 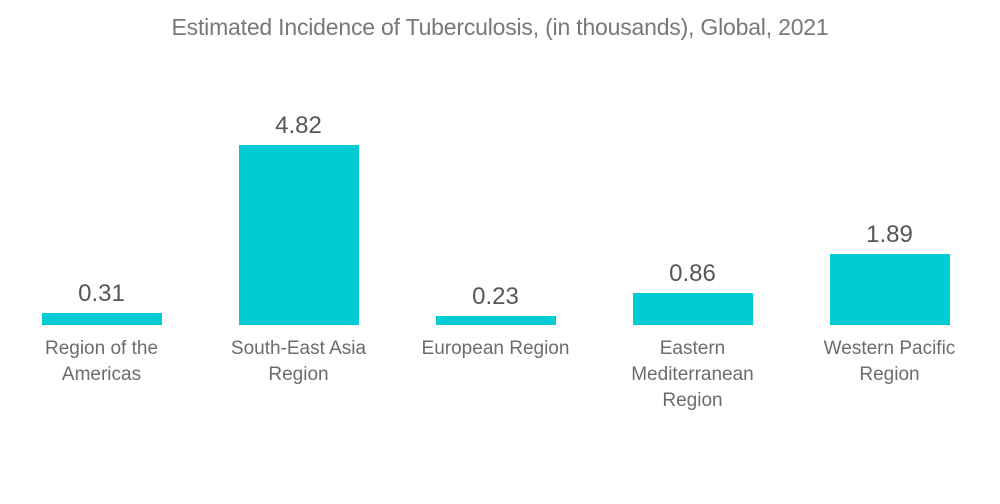 I want to click on category-label: Eastern Mediterranean Region, so click(x=692, y=374).